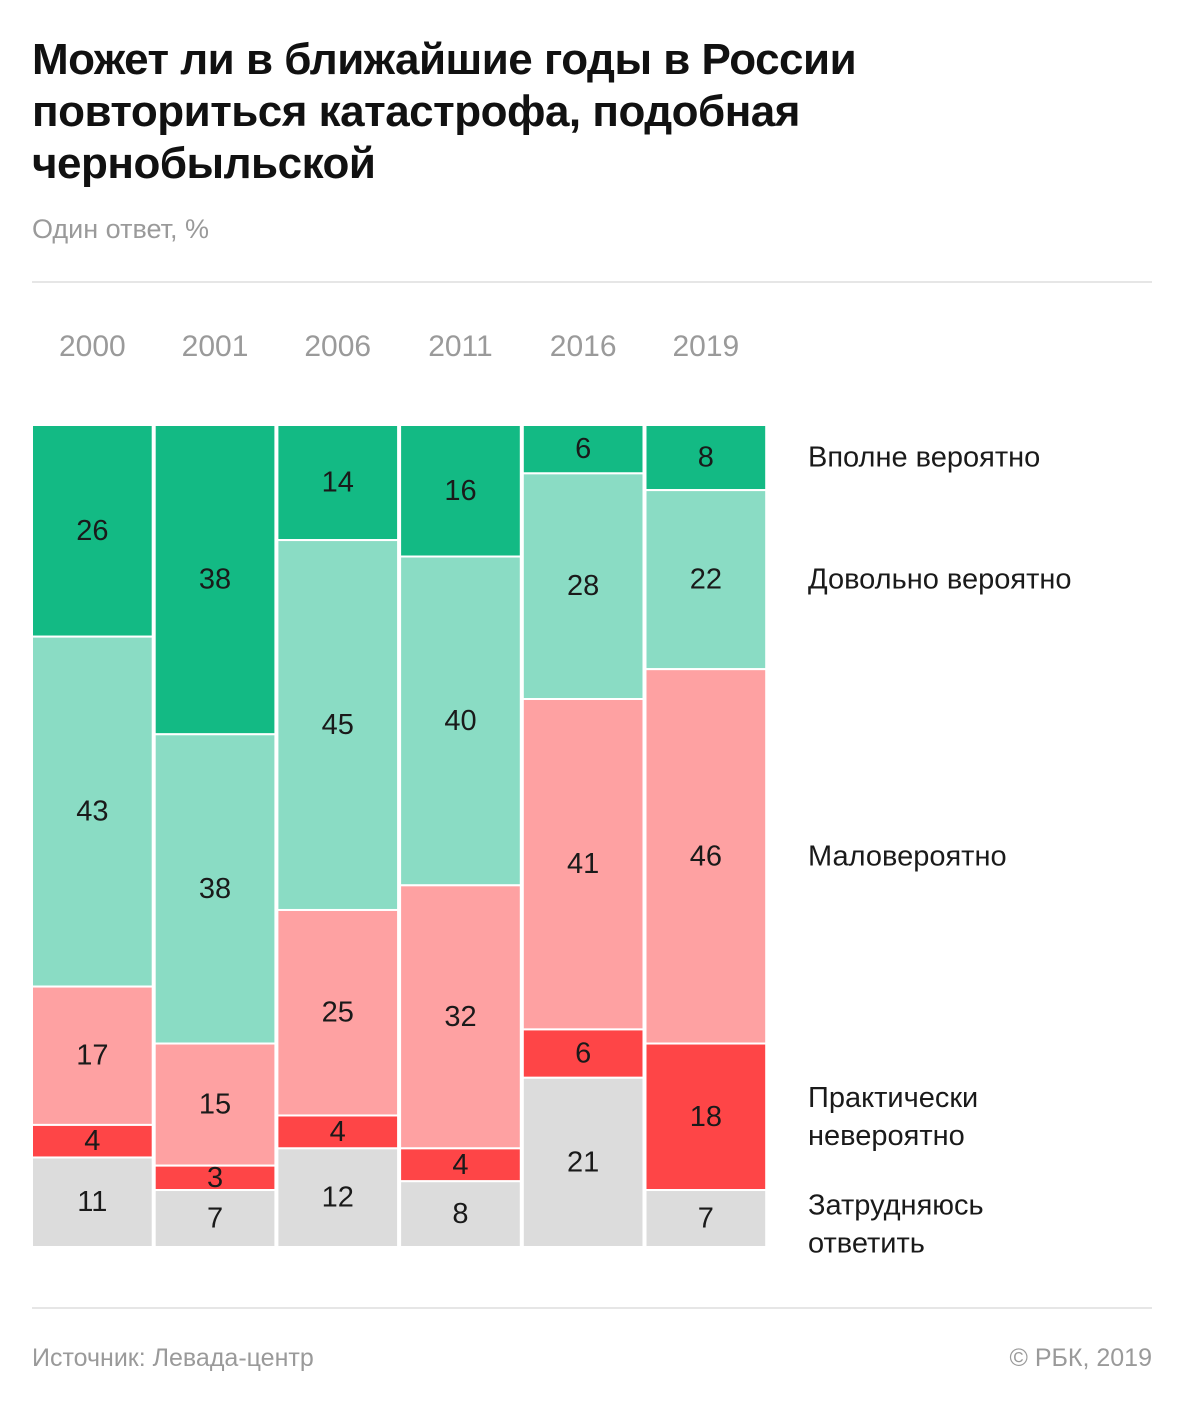 This screenshot has width=1180, height=1412. I want to click on data-label: 26, so click(92, 531).